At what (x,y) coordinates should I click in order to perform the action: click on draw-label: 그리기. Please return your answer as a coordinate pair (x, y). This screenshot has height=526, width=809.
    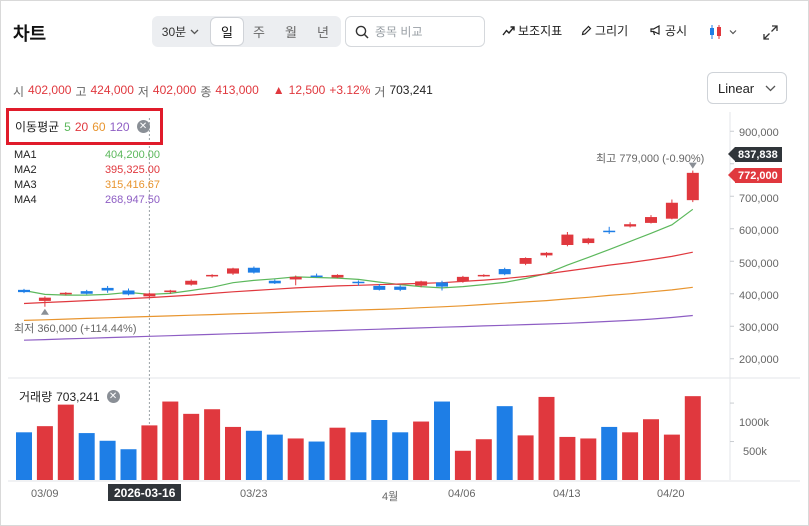
    Looking at the image, I should click on (612, 31).